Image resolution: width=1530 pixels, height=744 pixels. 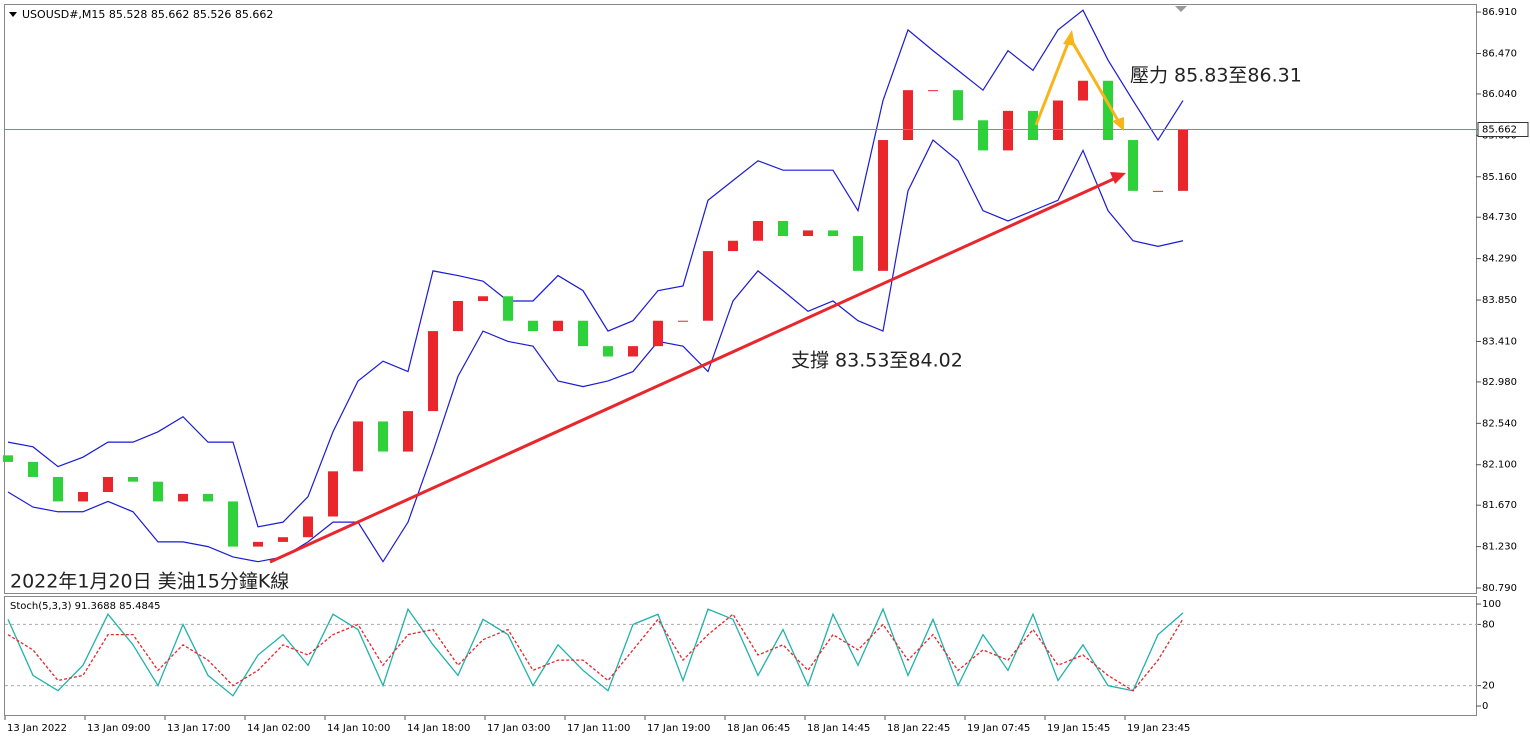 I want to click on x-tick-label: 19 Jan 07:45, so click(x=998, y=728).